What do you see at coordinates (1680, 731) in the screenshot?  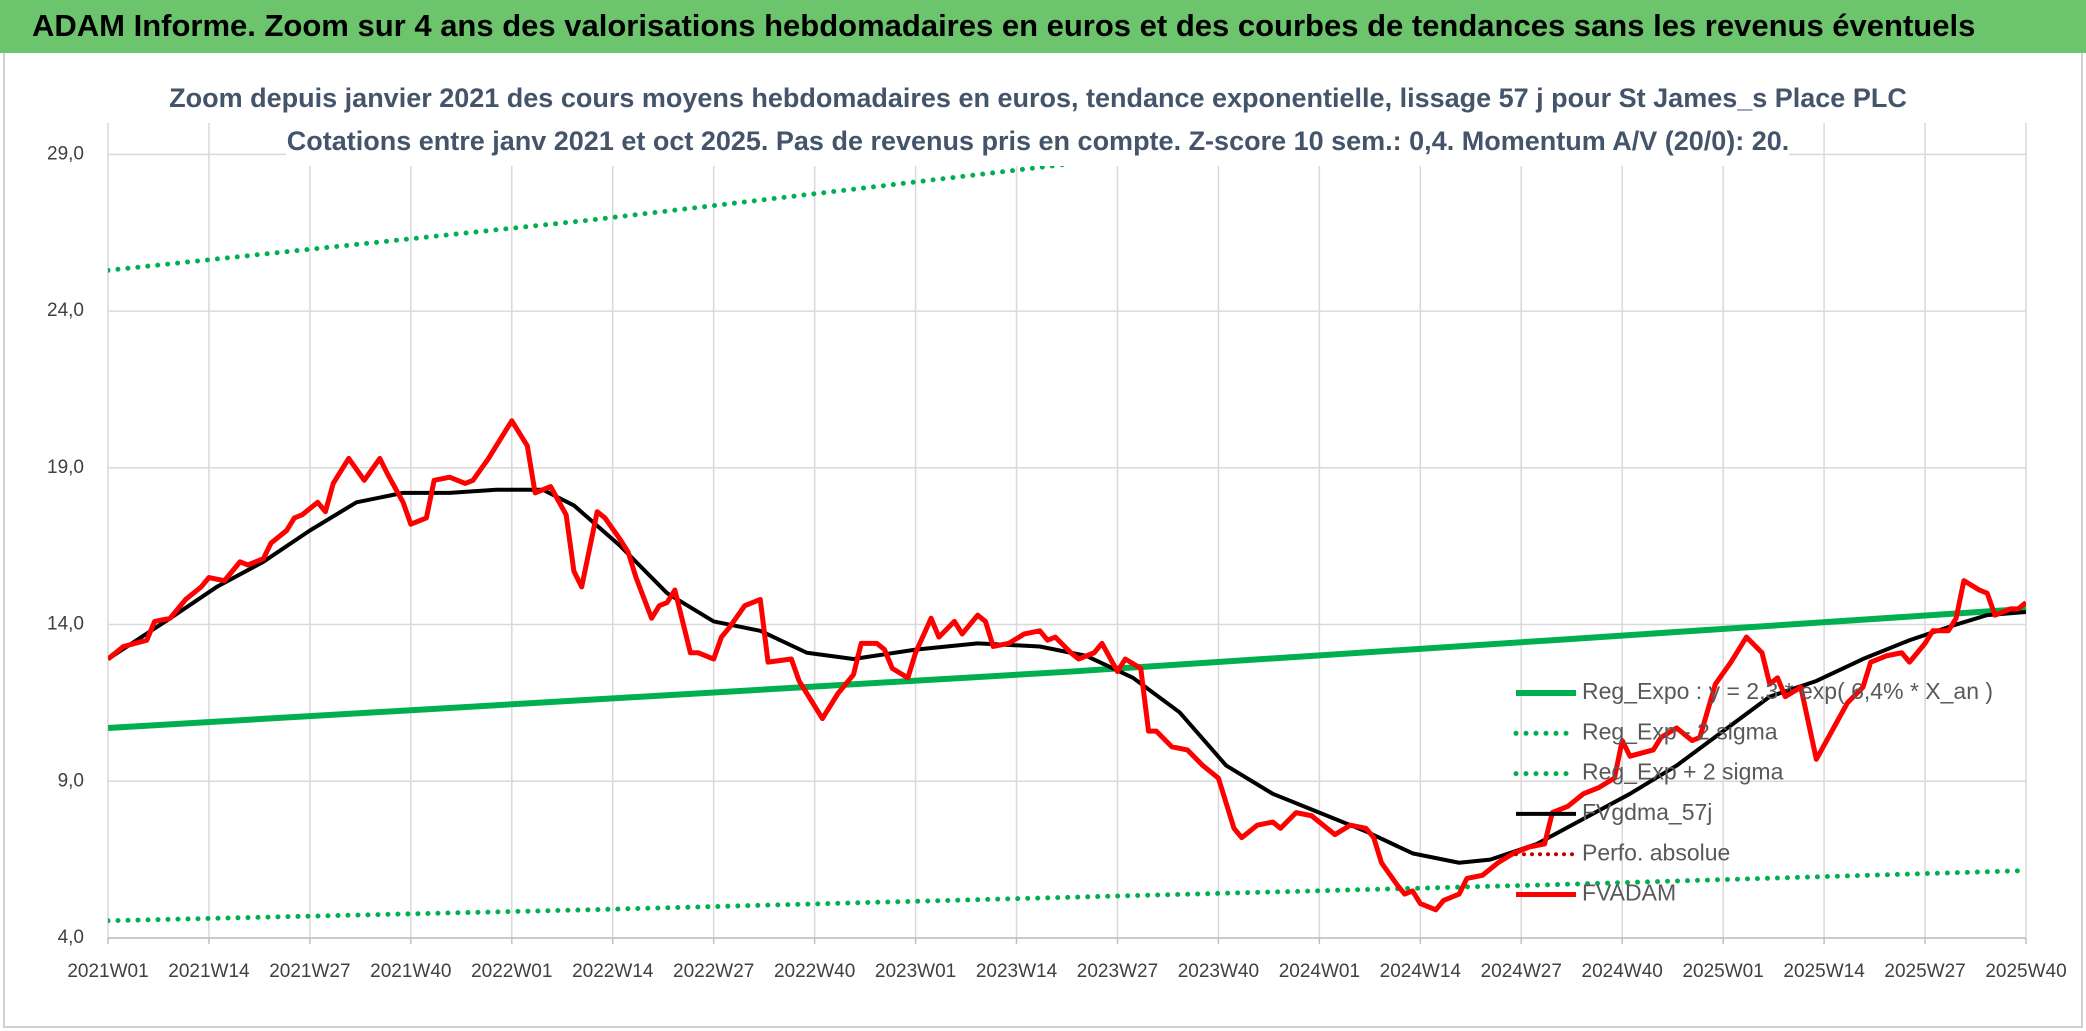 I see `legend-label: Reg_Exp - 2 sigma` at bounding box center [1680, 731].